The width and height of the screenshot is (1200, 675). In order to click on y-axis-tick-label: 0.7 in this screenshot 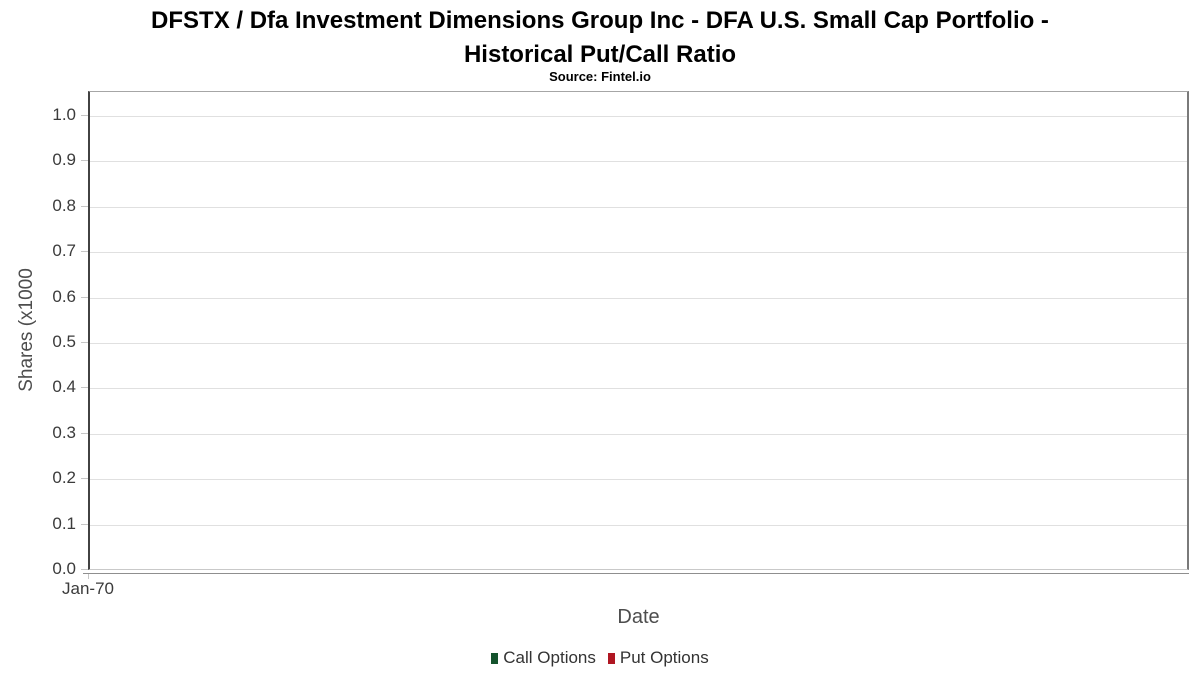, I will do `click(64, 250)`.